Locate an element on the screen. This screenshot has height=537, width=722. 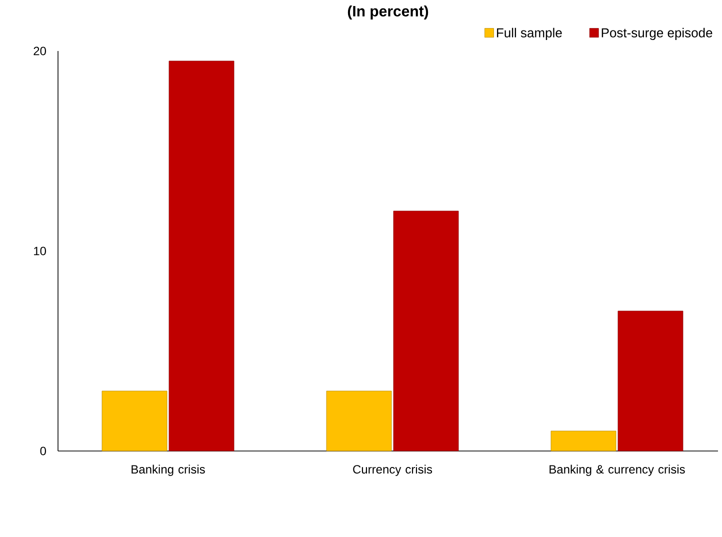
y-tick-label: 20 is located at coordinates (40, 51).